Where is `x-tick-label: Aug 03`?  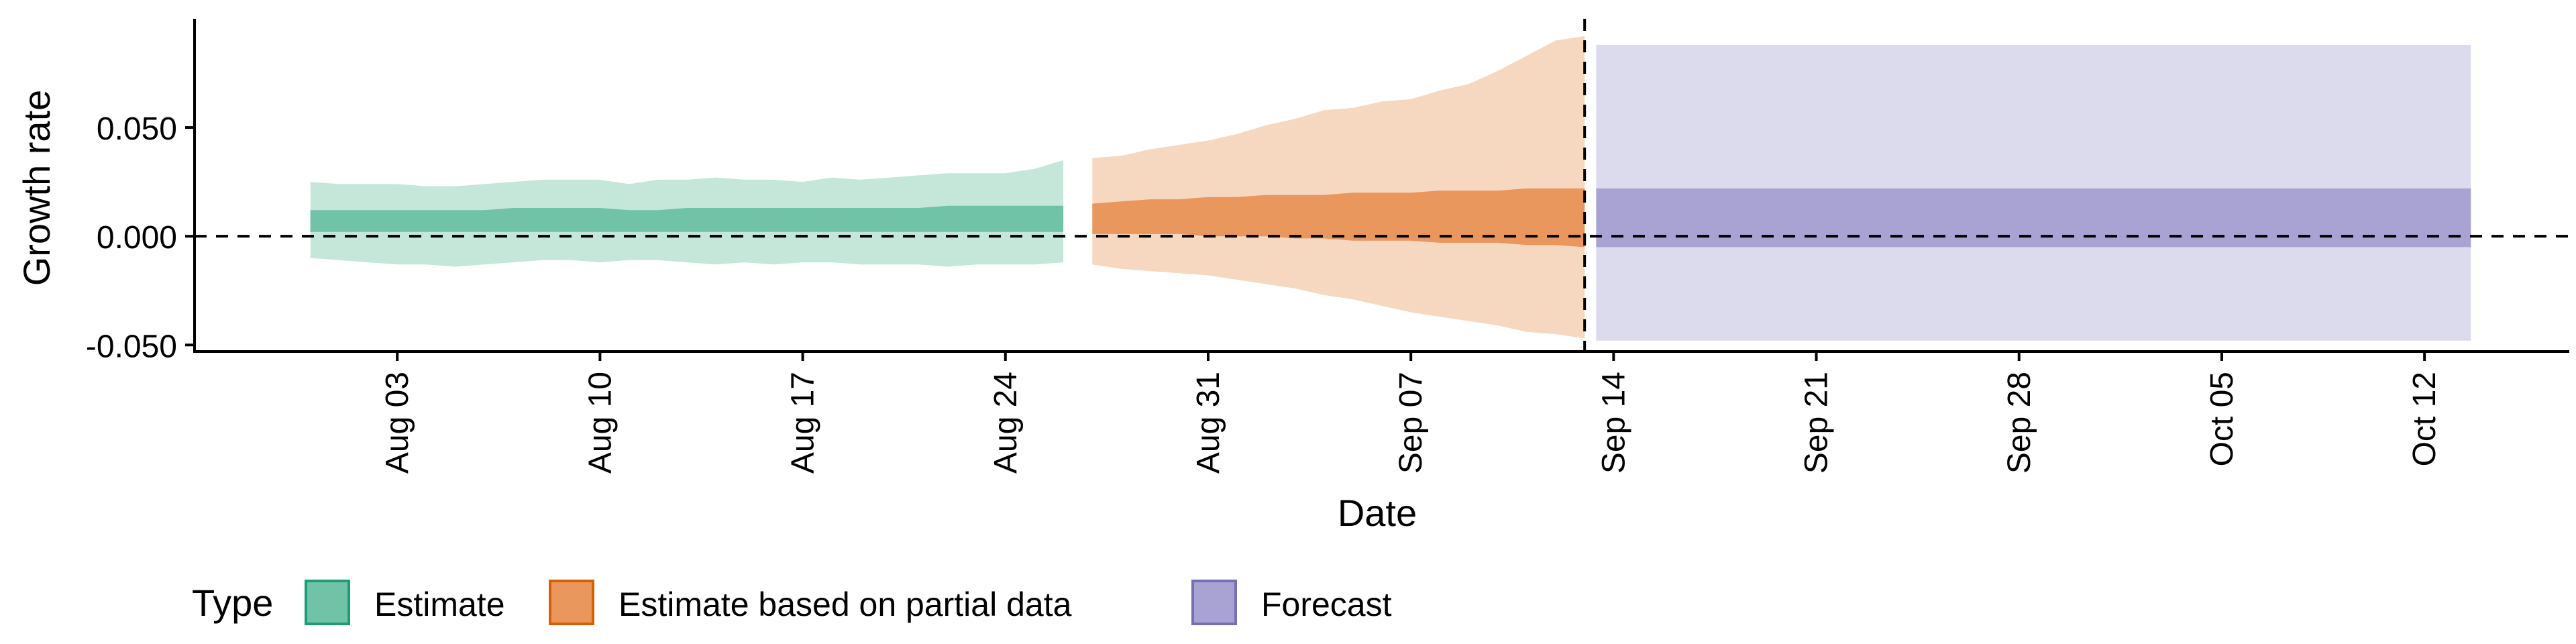
x-tick-label: Aug 03 is located at coordinates (397, 423).